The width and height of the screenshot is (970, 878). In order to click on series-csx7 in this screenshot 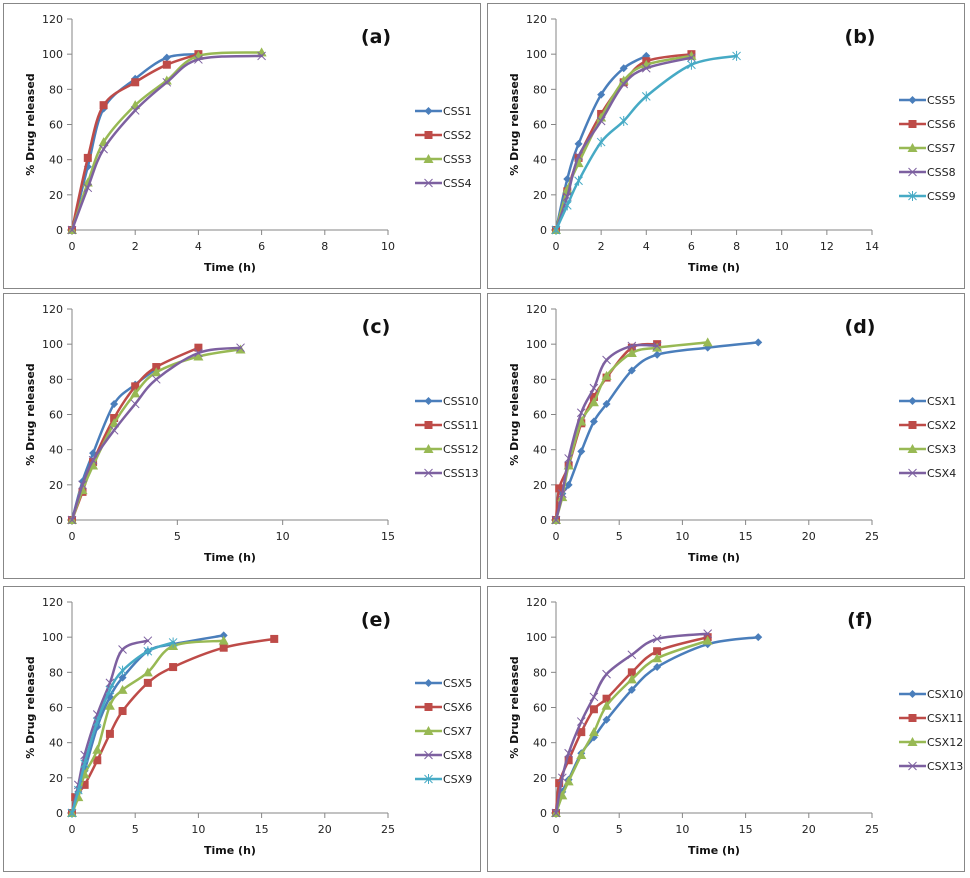, I will do `click(148, 726)`.